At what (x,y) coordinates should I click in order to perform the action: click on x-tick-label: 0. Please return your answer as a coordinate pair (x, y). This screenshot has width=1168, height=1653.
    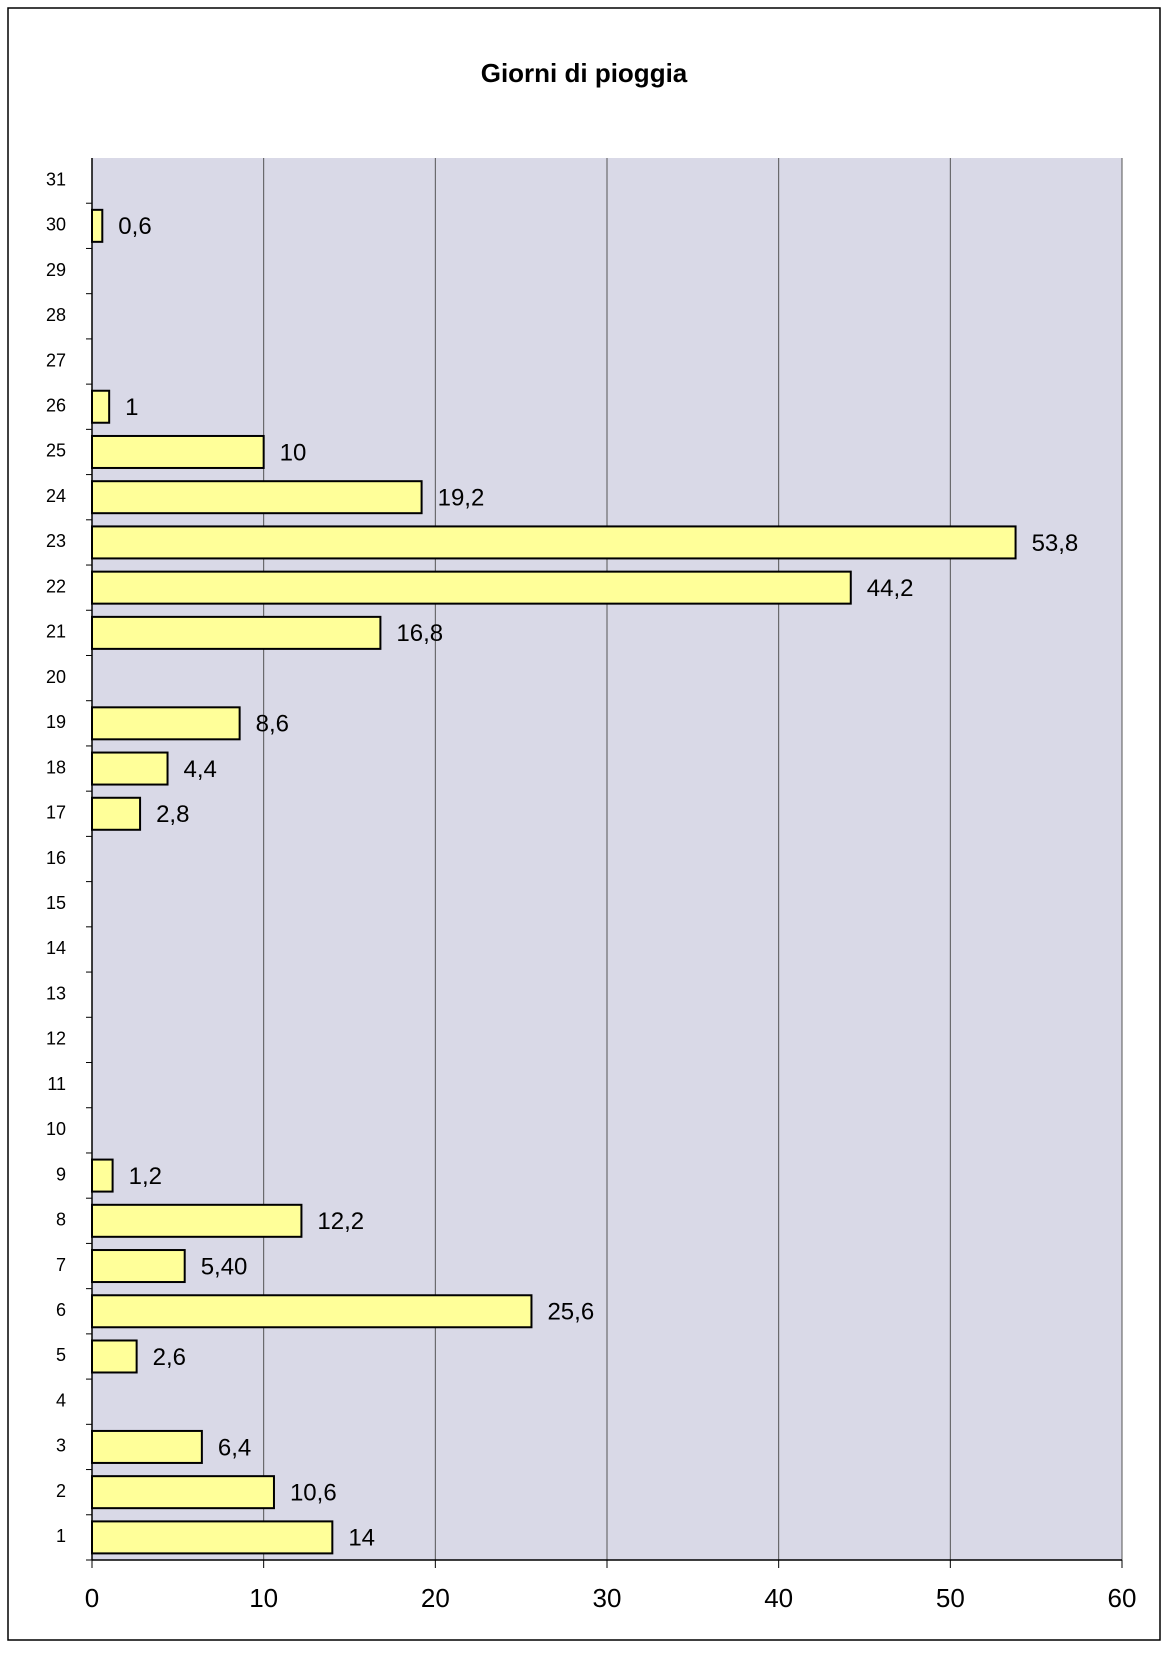
    Looking at the image, I should click on (92, 1598).